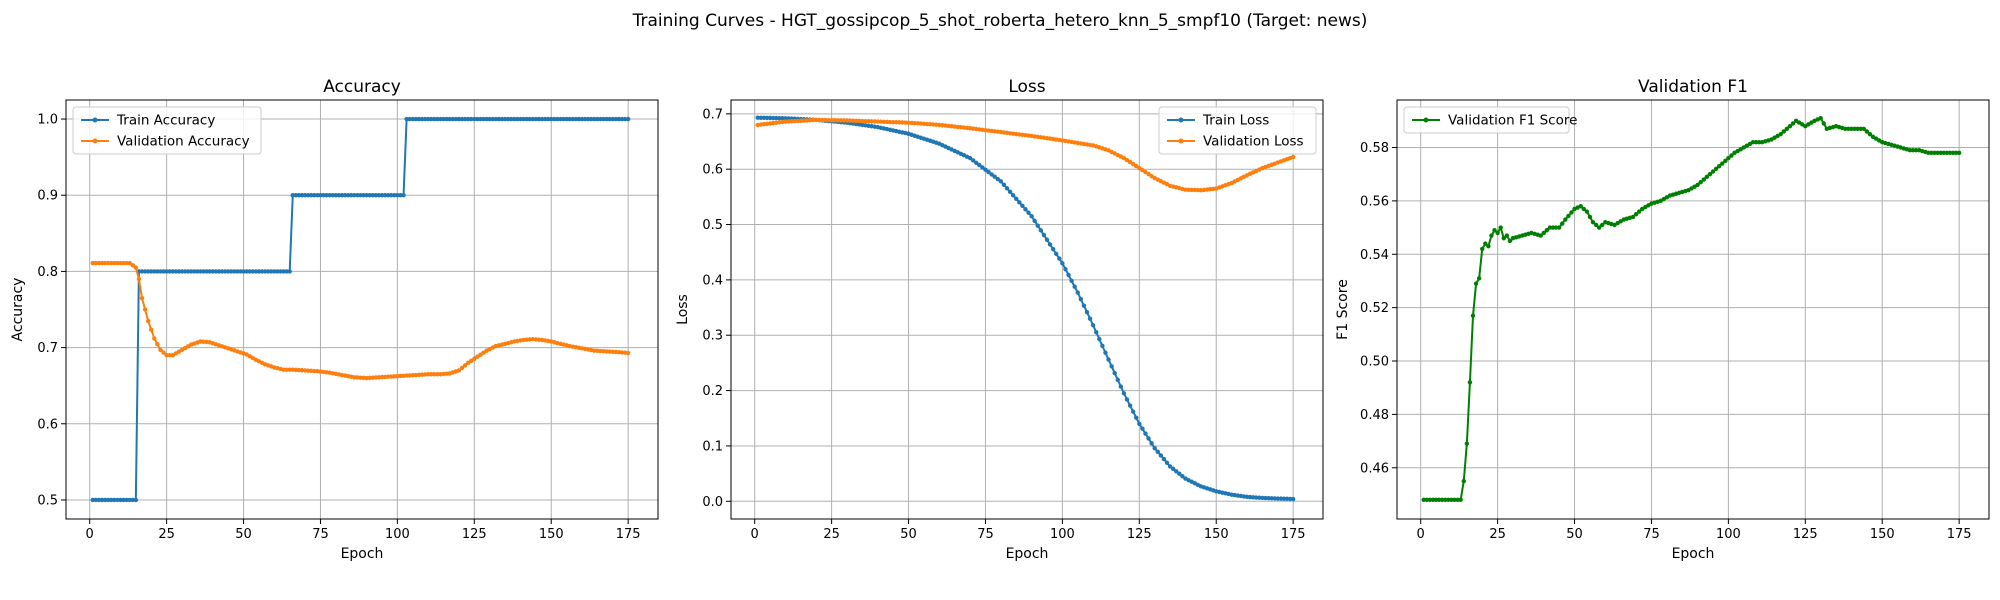 The width and height of the screenshot is (2000, 600). What do you see at coordinates (167, 130) in the screenshot?
I see `legend: Train Accuracy Validation Accuracy` at bounding box center [167, 130].